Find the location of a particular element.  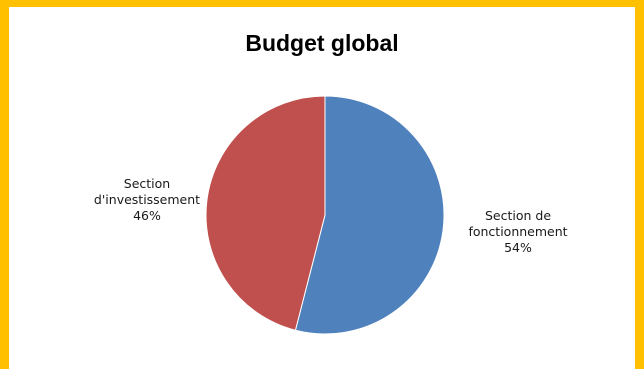

slice-label-line: Section is located at coordinates (147, 183).